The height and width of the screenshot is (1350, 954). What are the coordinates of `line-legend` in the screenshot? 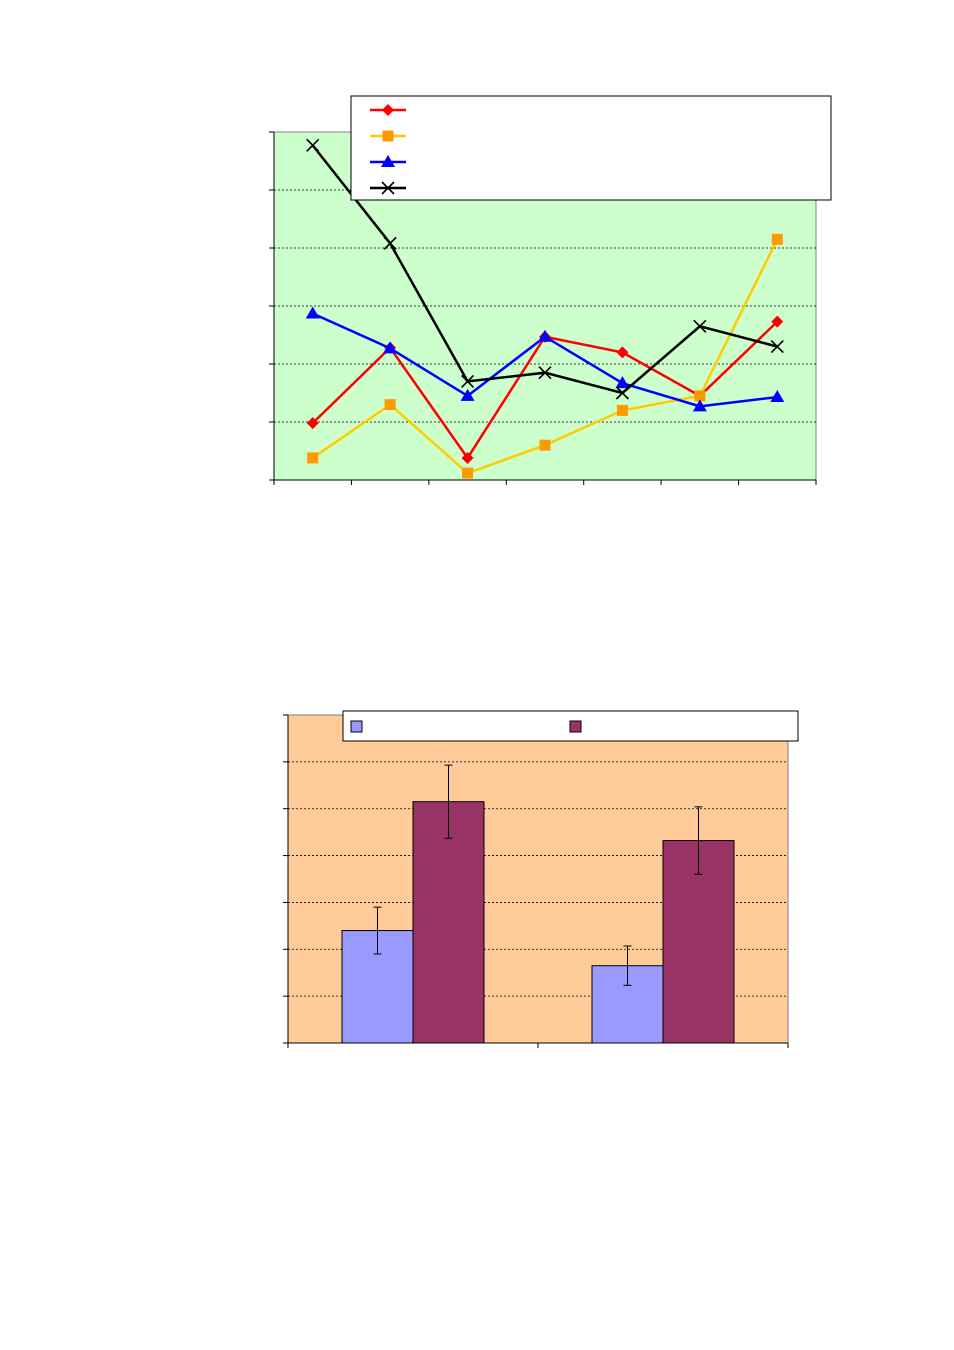 It's located at (591, 148).